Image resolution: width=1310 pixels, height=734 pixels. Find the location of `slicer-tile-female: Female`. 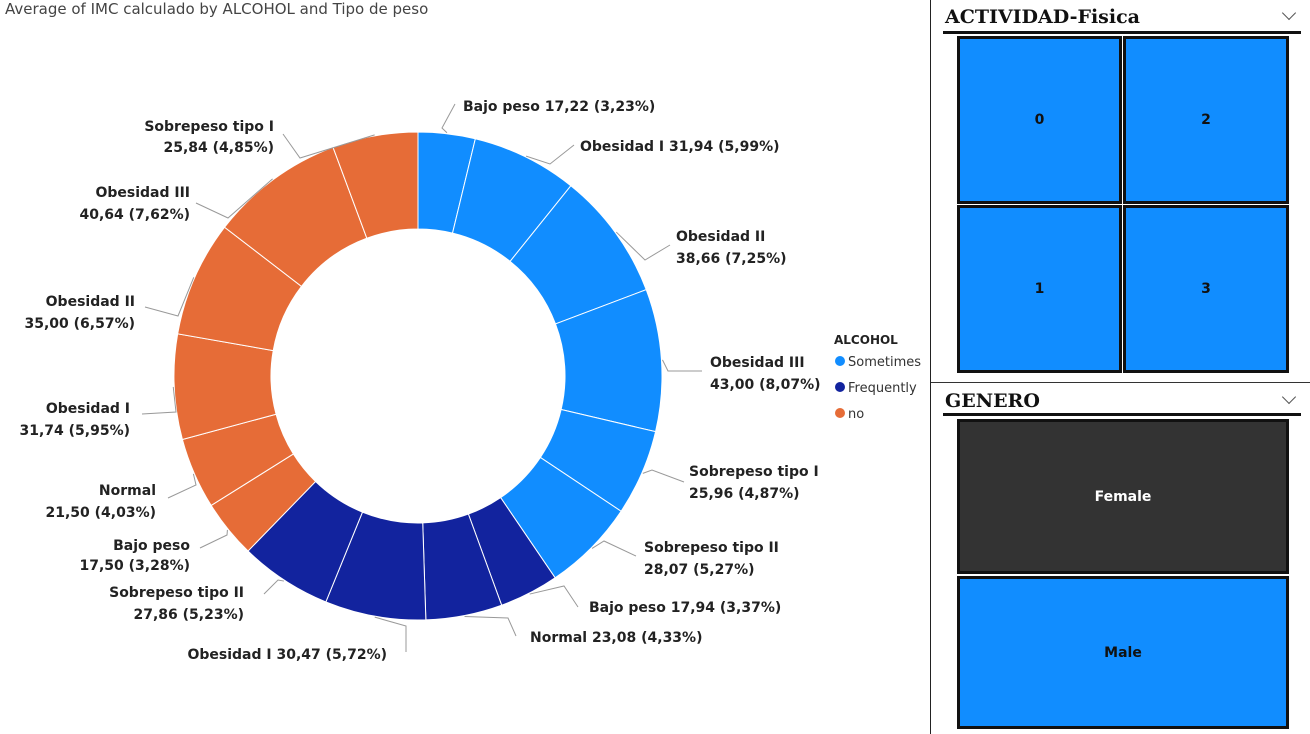

slicer-tile-female: Female is located at coordinates (1123, 496).